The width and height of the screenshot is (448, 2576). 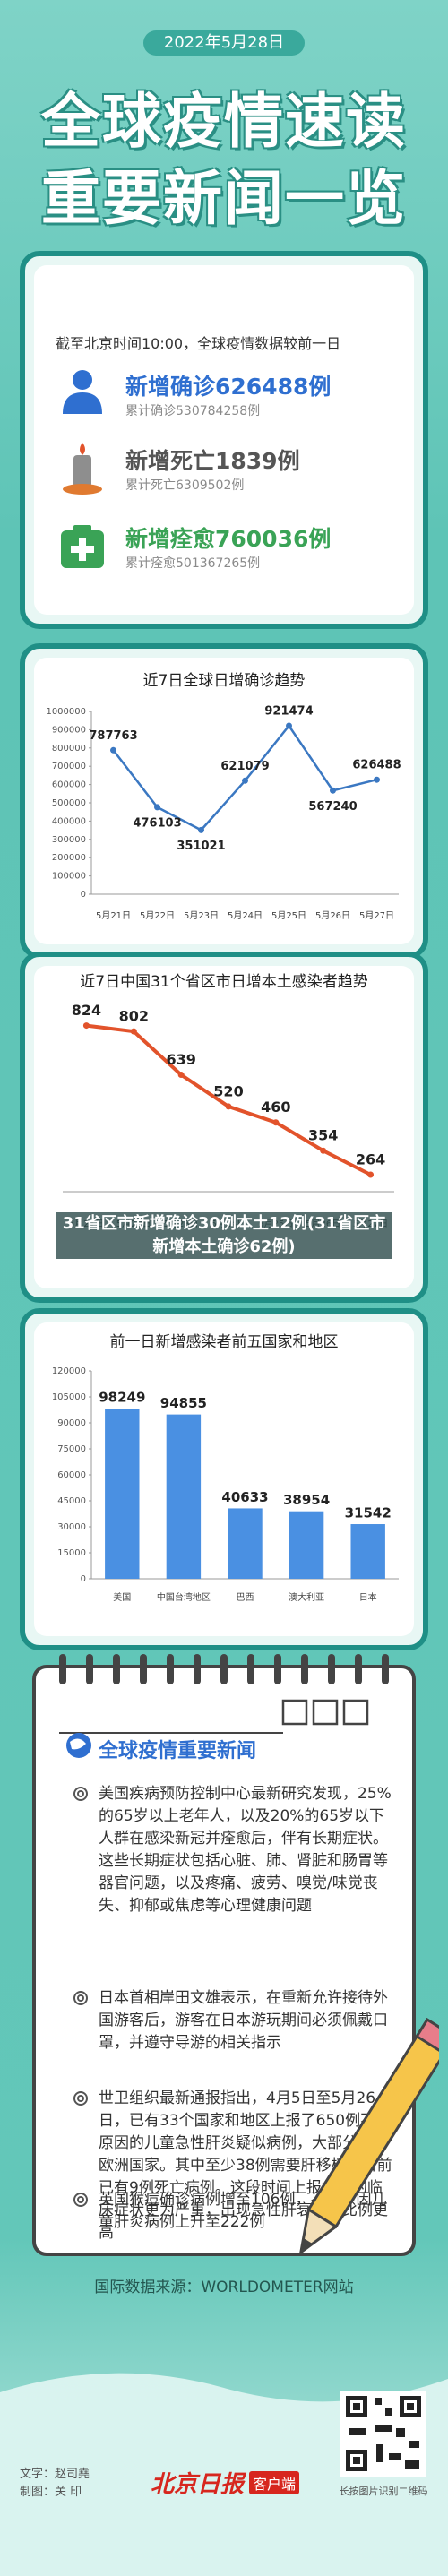 I want to click on stat-main: 新增死亡1839例, so click(x=213, y=461).